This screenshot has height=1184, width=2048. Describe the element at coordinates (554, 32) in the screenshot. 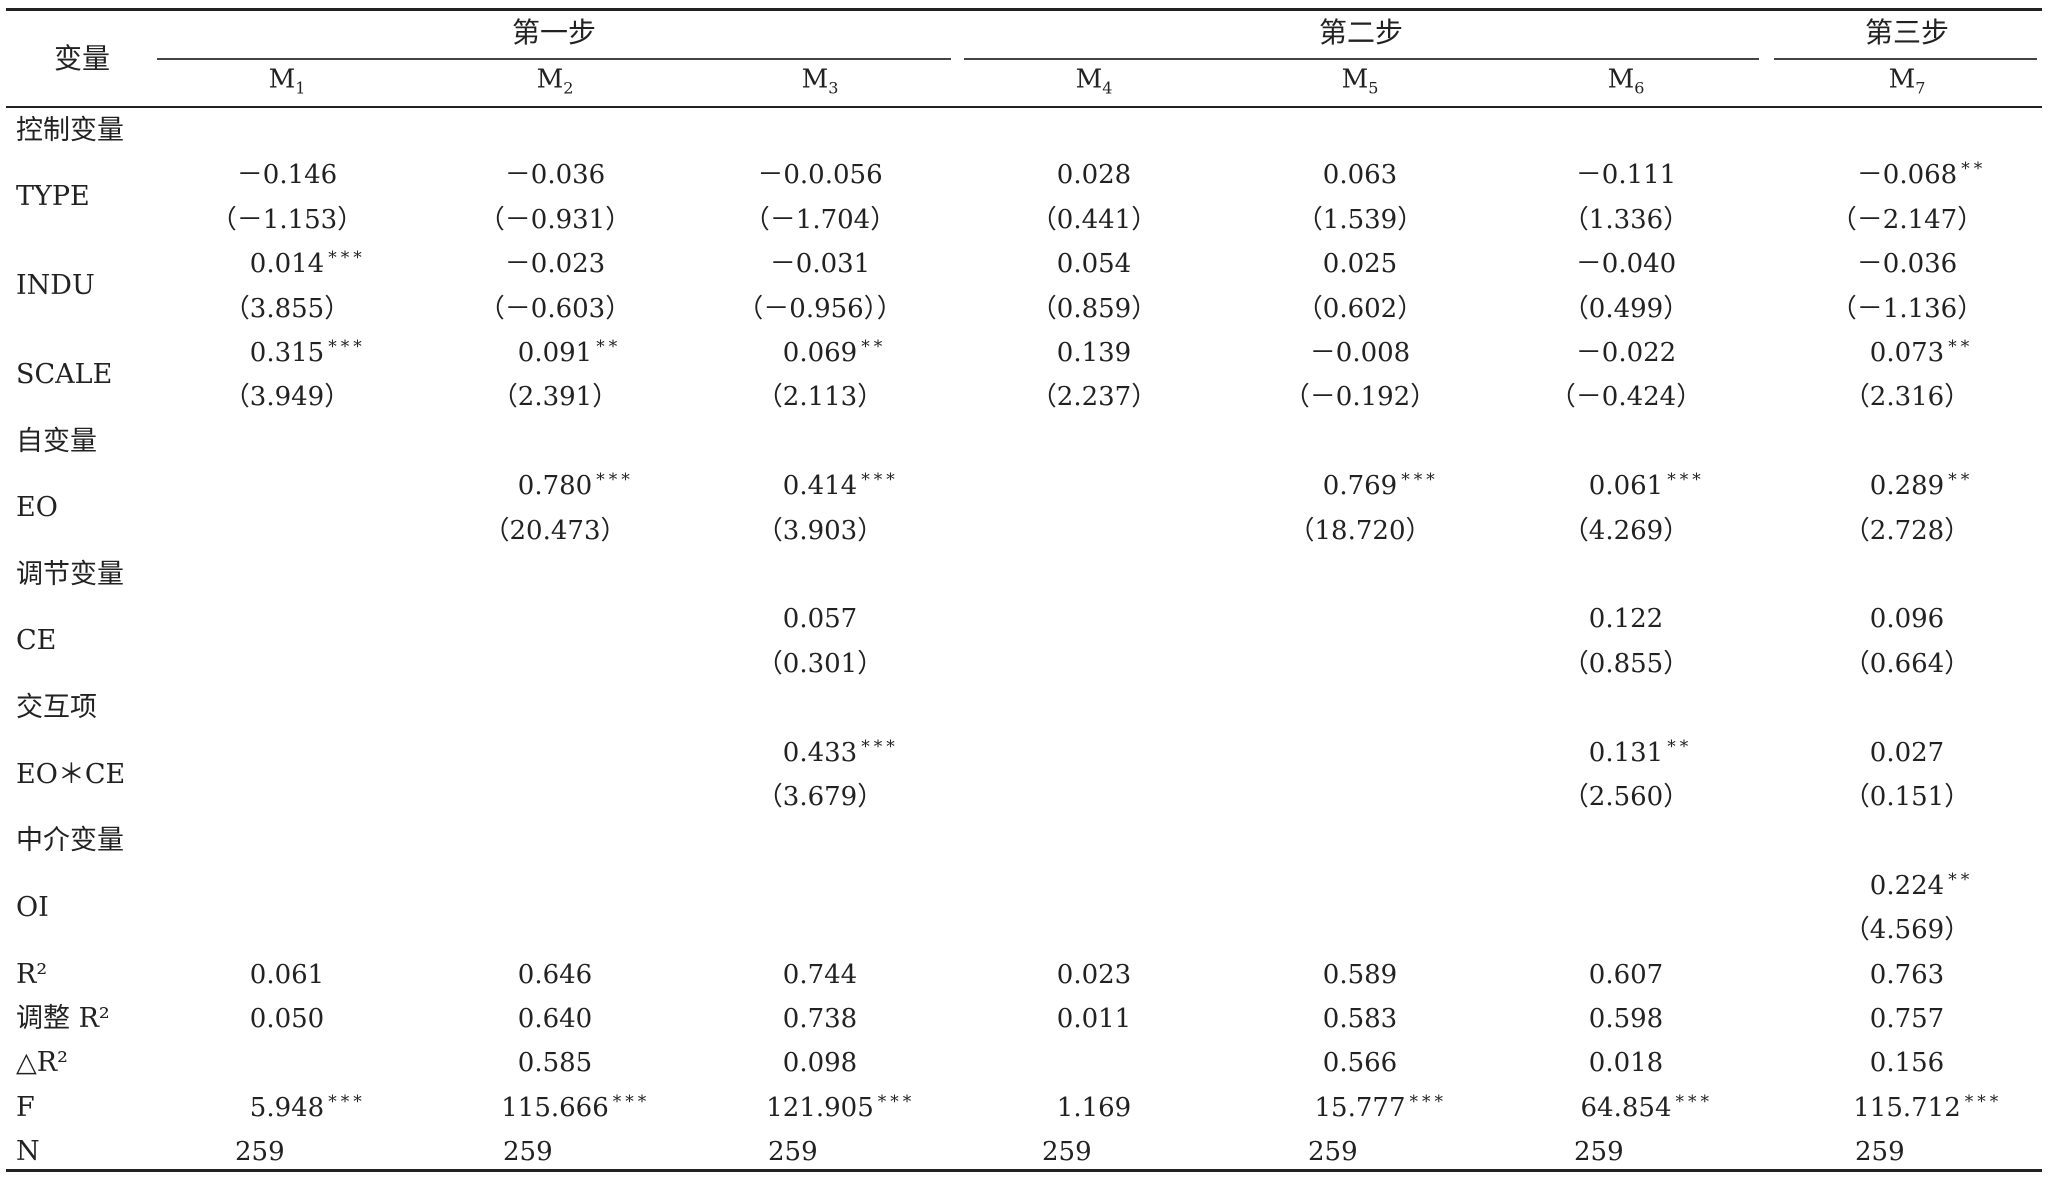

I see `group-step-1: 第一步` at that location.